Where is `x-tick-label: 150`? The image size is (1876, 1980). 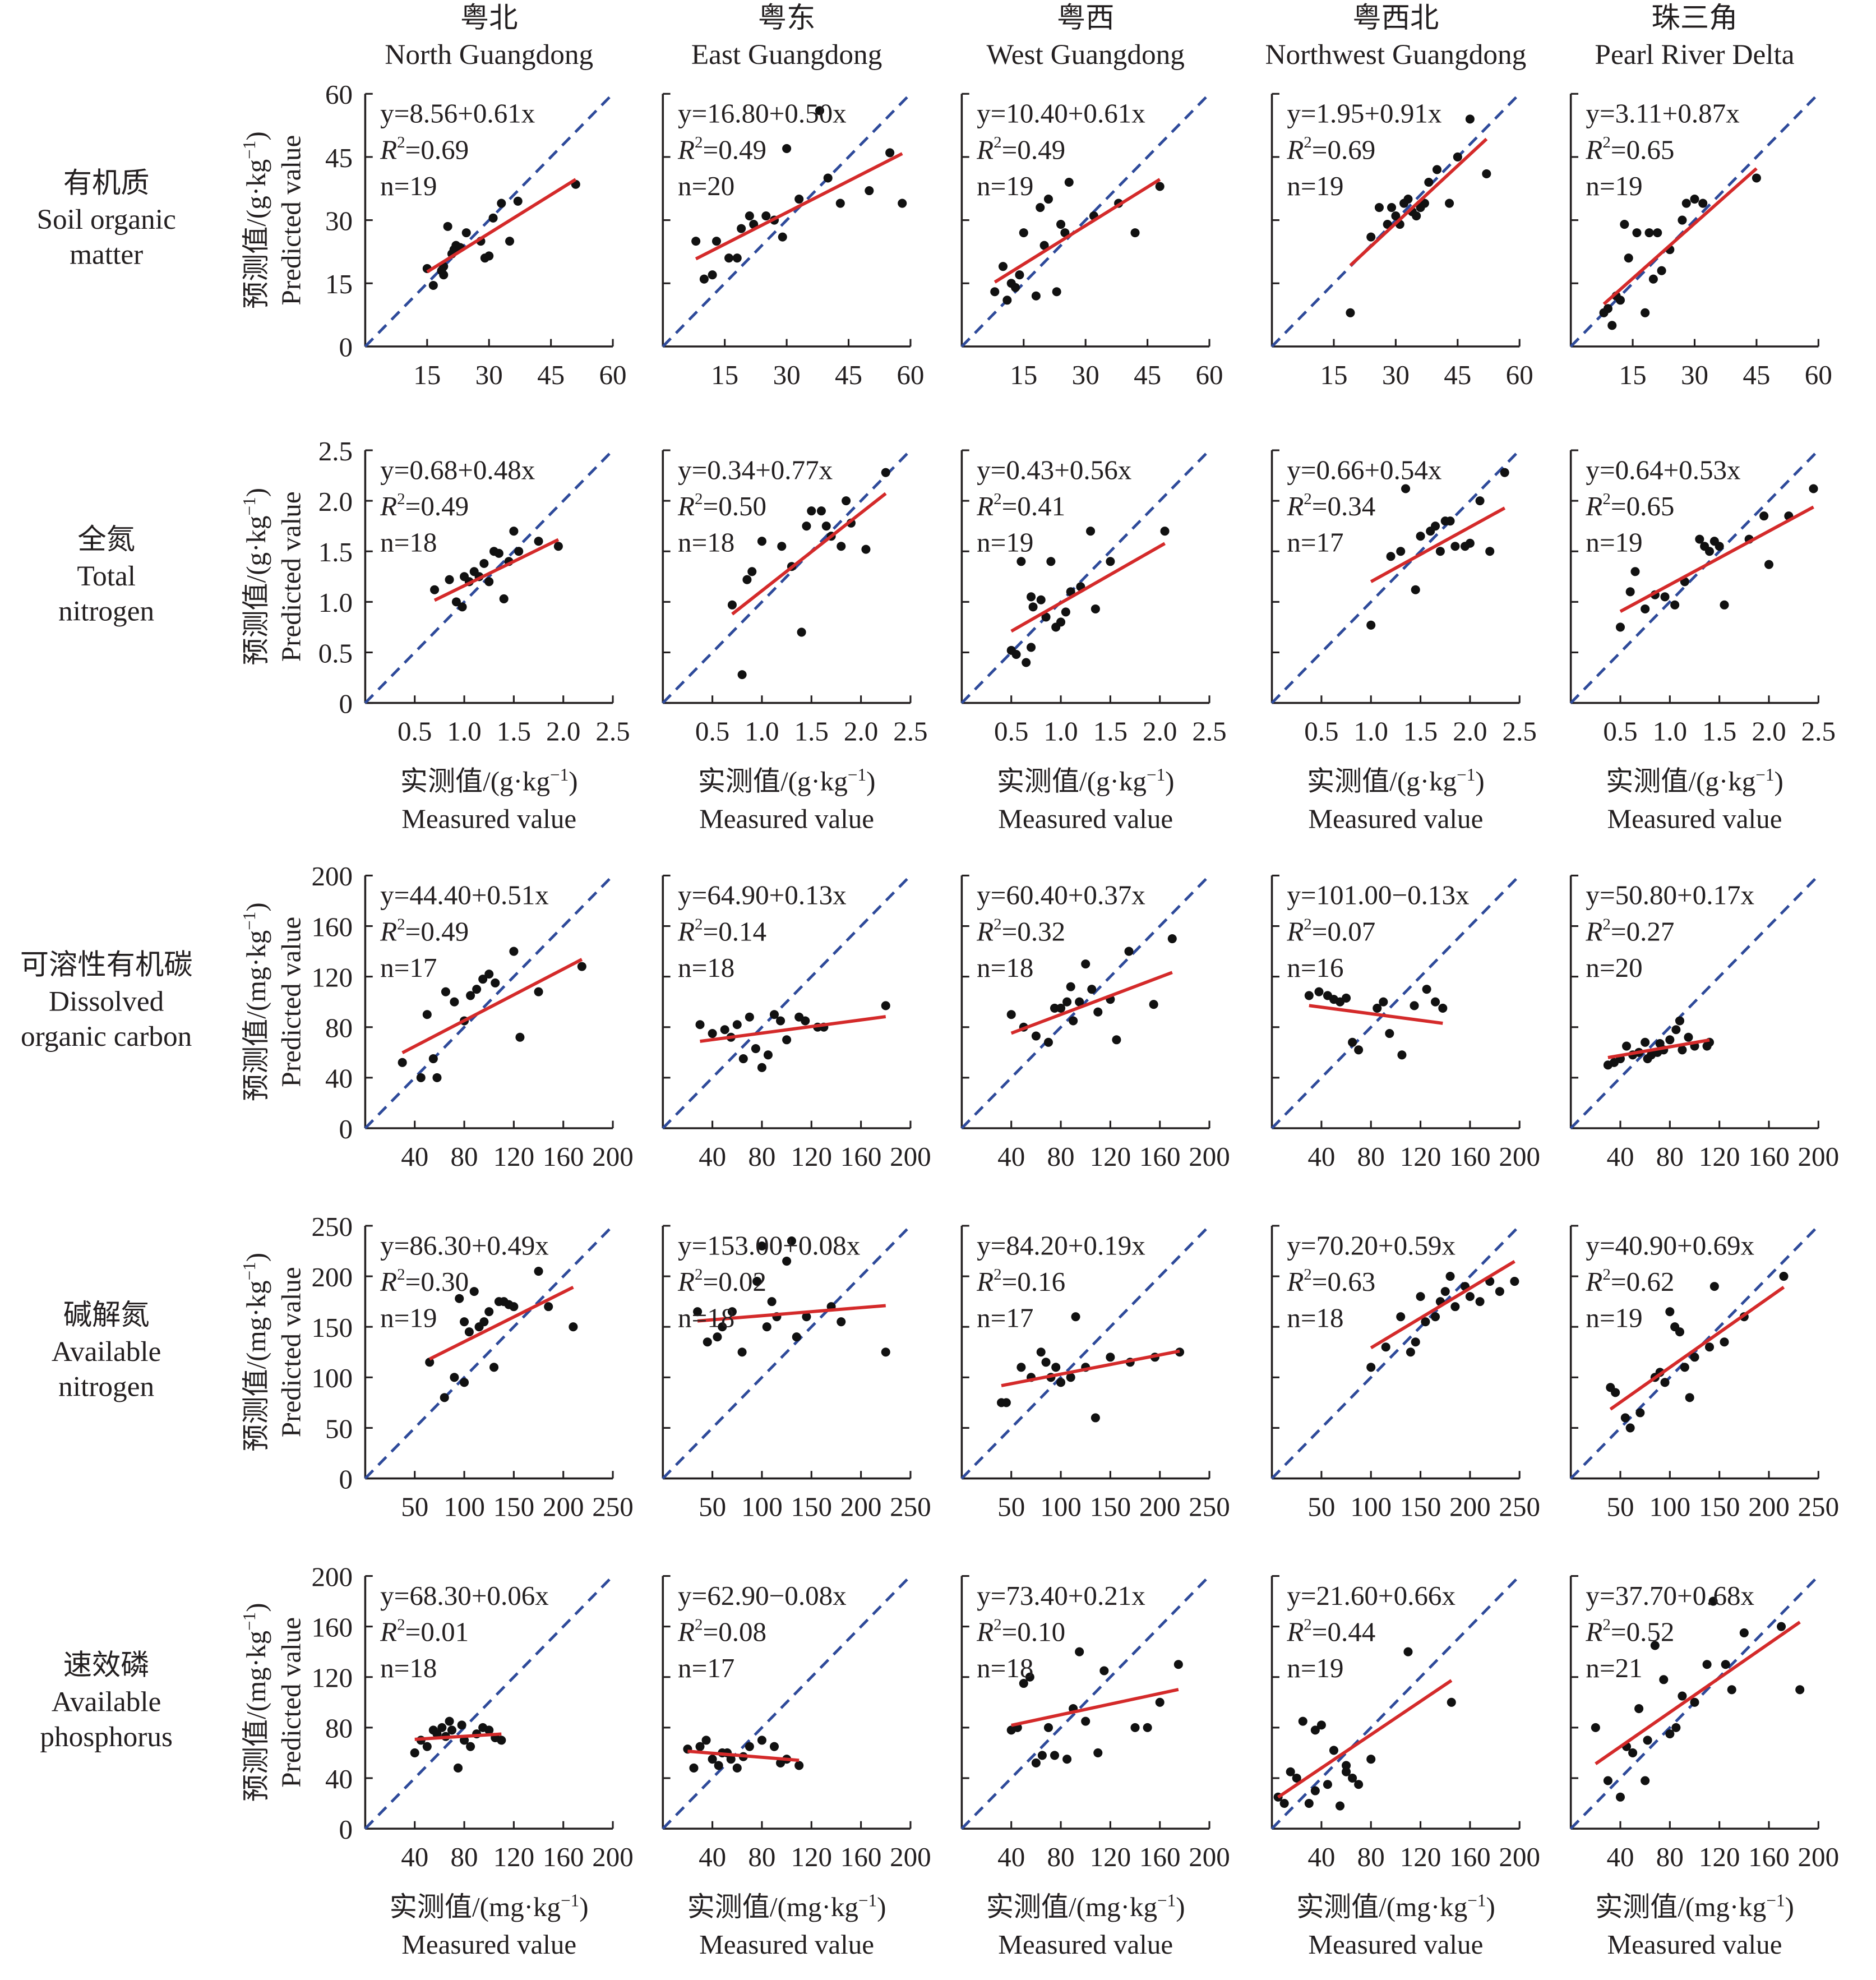
x-tick-label: 150 is located at coordinates (1719, 1506).